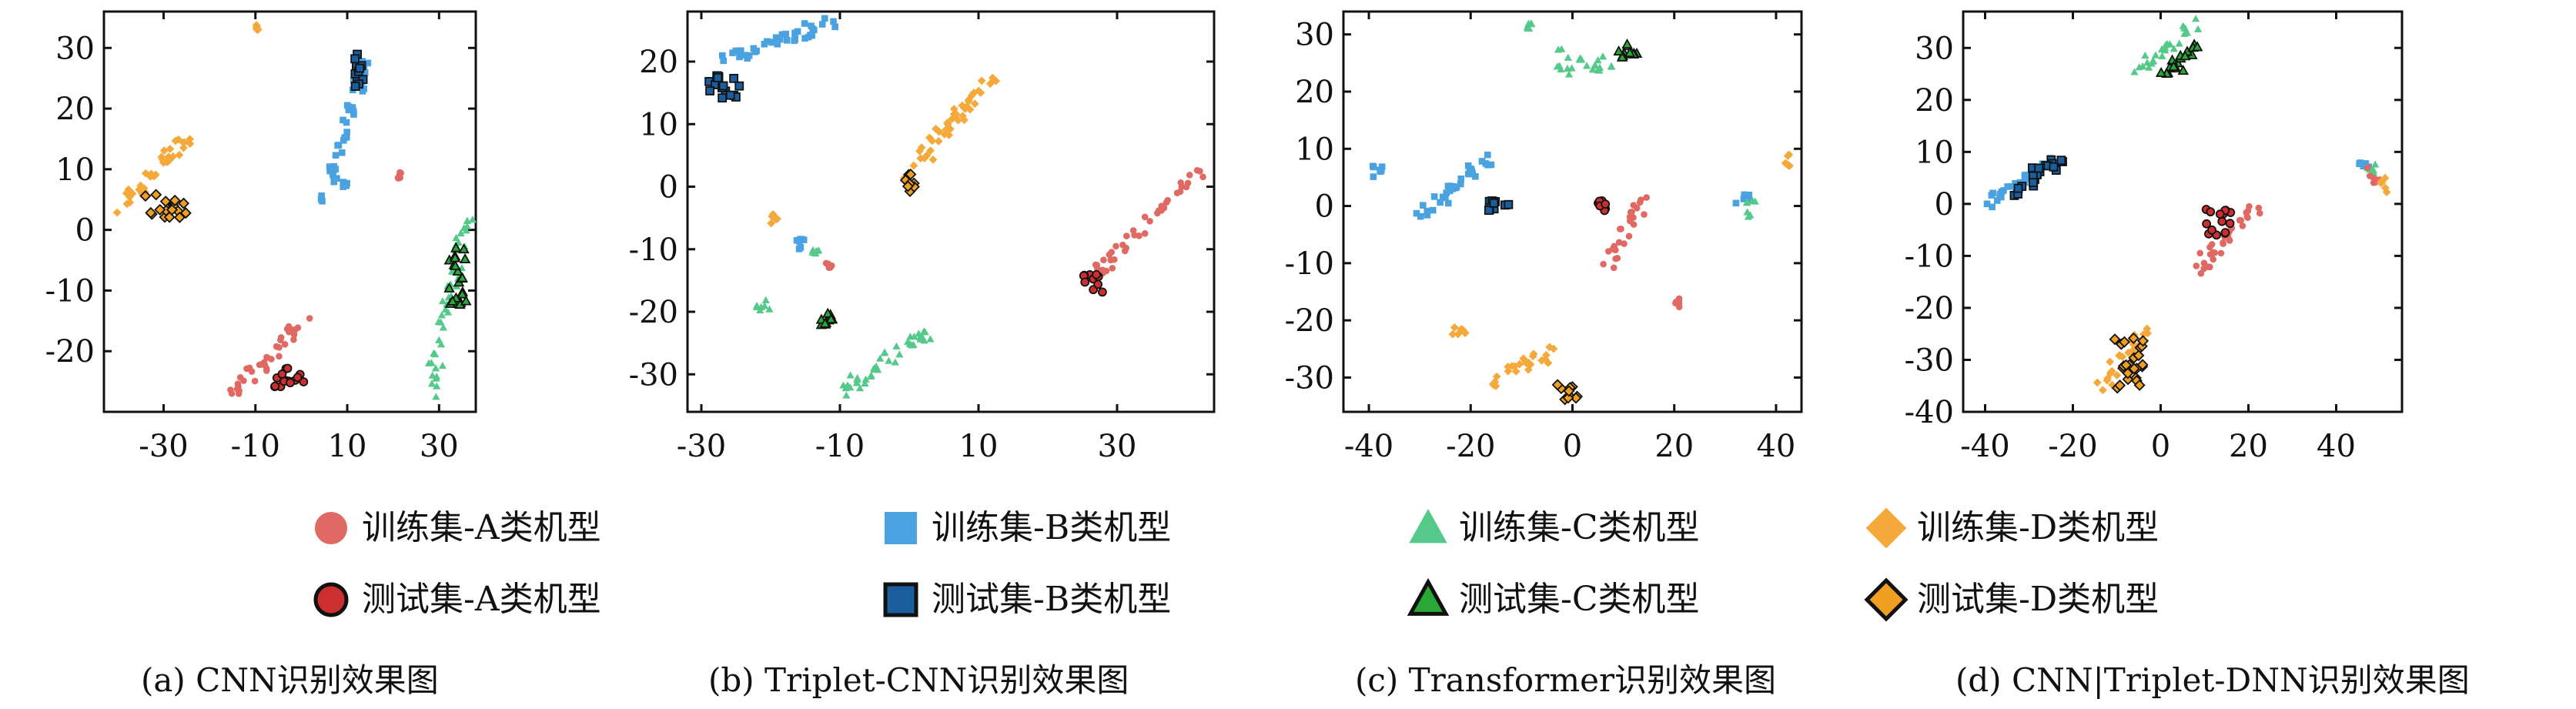  Describe the element at coordinates (840, 446) in the screenshot. I see `x-tick-label: -10` at that location.